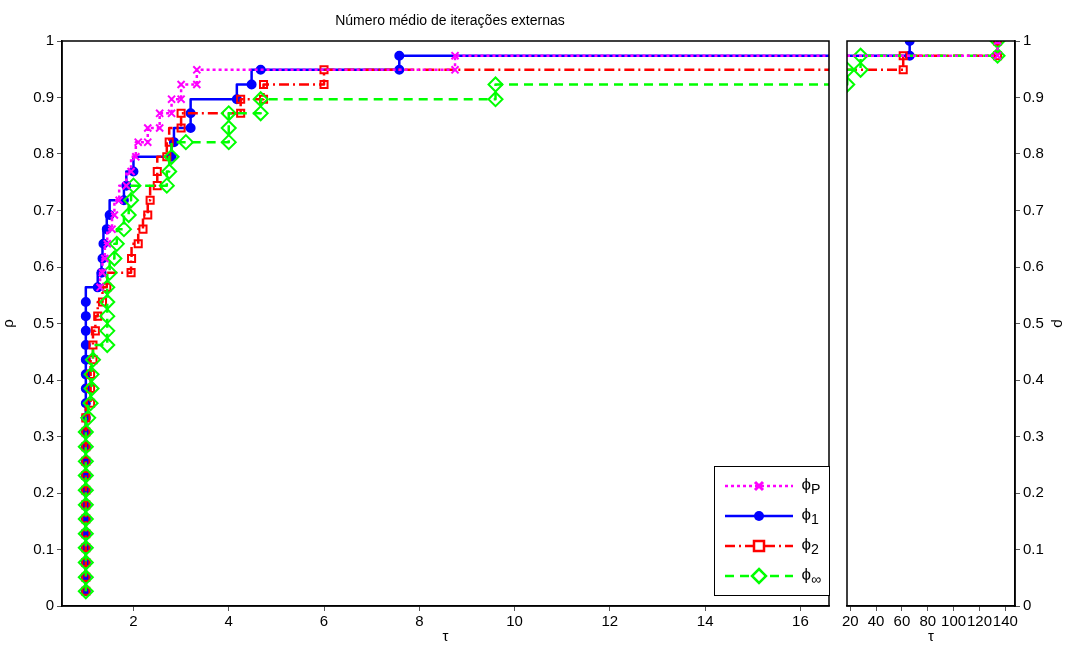 The width and height of the screenshot is (1067, 646). I want to click on legend-label: ϕ$_{∞}$, so click(811, 576).